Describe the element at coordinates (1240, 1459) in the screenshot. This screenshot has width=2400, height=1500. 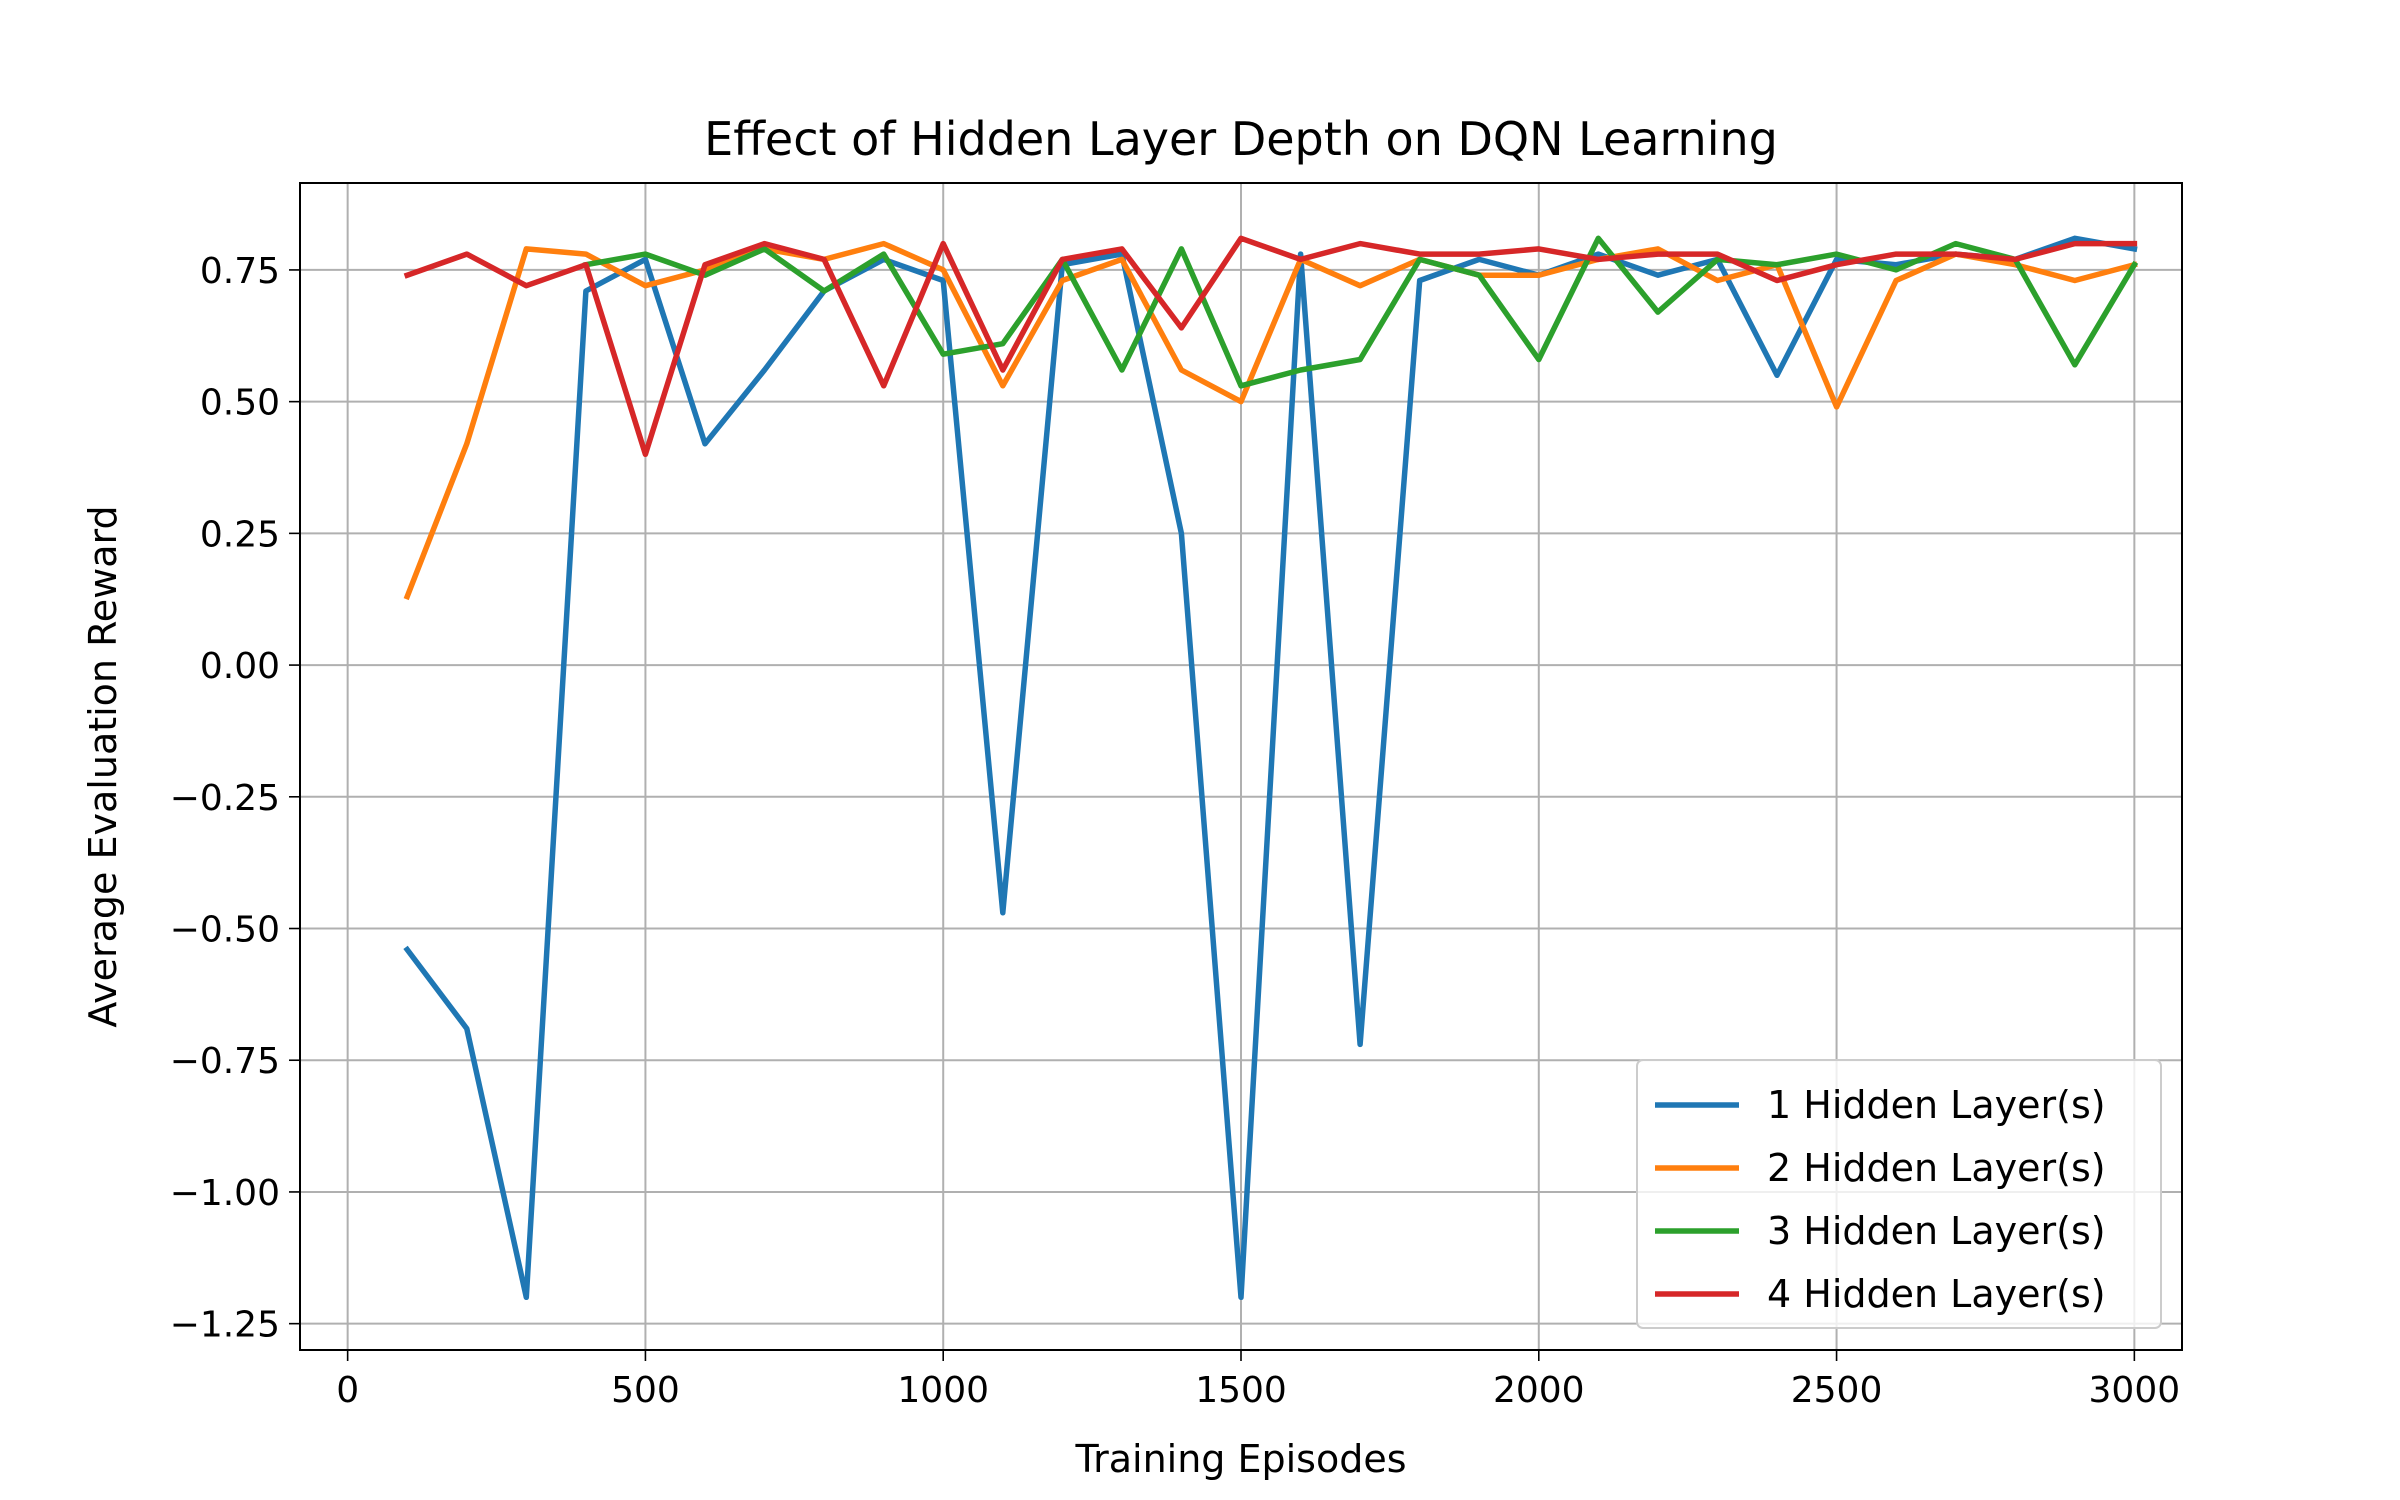
I see `x-axis-label: Training Episodes` at that location.